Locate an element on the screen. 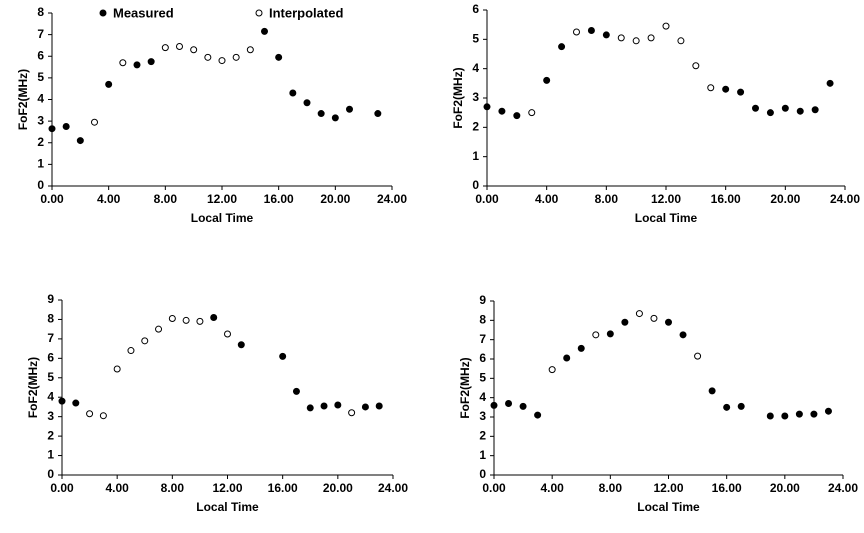 This screenshot has height=533, width=864. x-tick-label: 4.00 is located at coordinates (117, 488).